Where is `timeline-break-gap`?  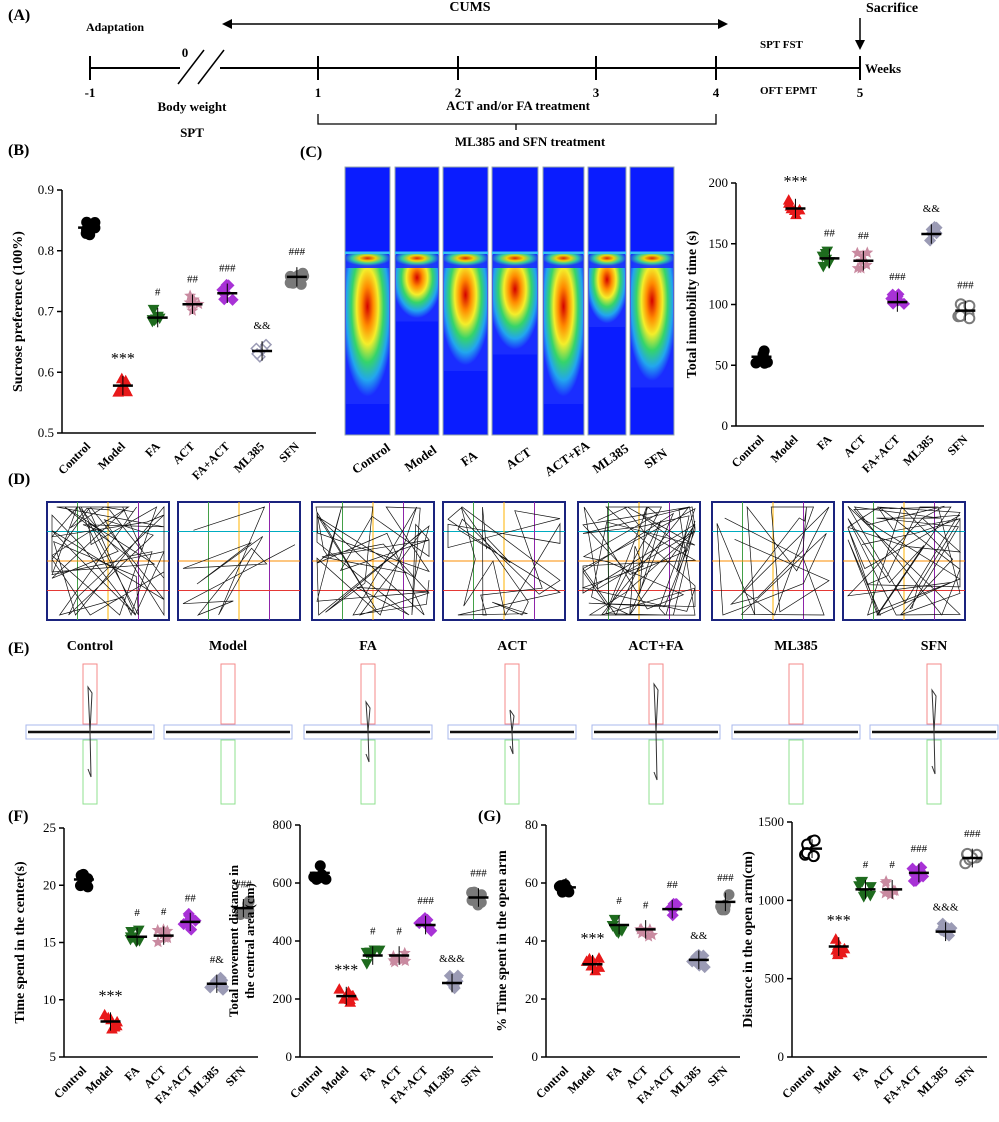 timeline-break-gap is located at coordinates (200, 67).